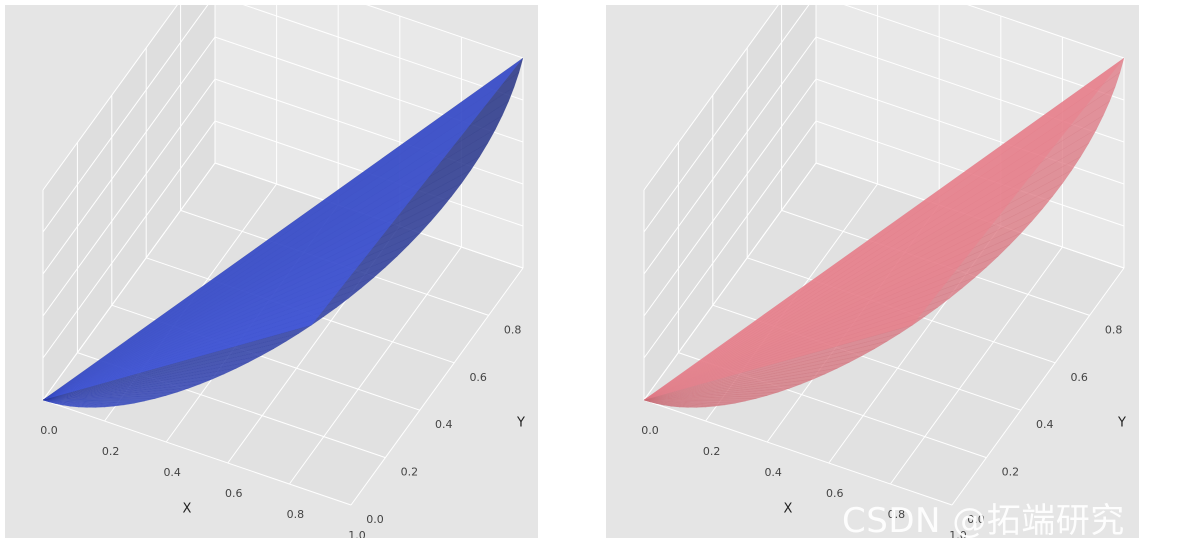 This screenshot has height=543, width=1194. I want to click on watermark: CSDN @拓端研究, so click(983, 521).